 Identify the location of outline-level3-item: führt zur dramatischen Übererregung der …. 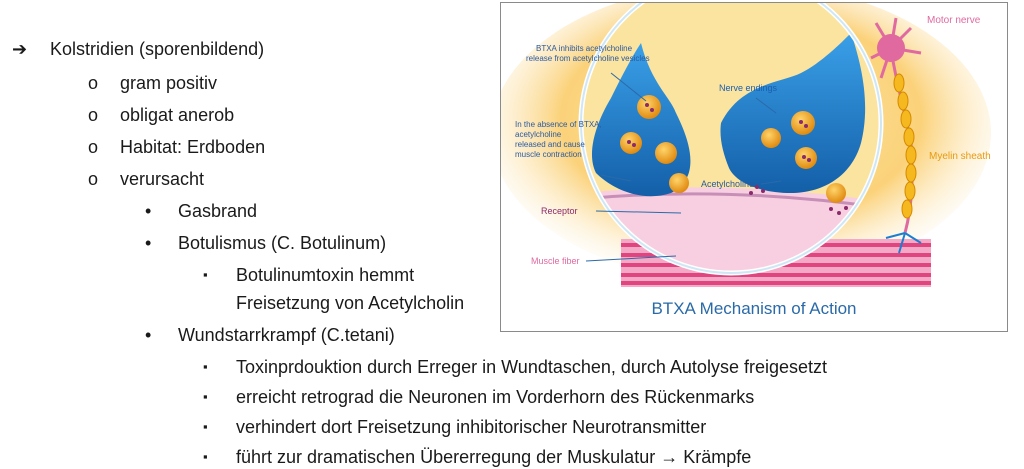
(494, 457).